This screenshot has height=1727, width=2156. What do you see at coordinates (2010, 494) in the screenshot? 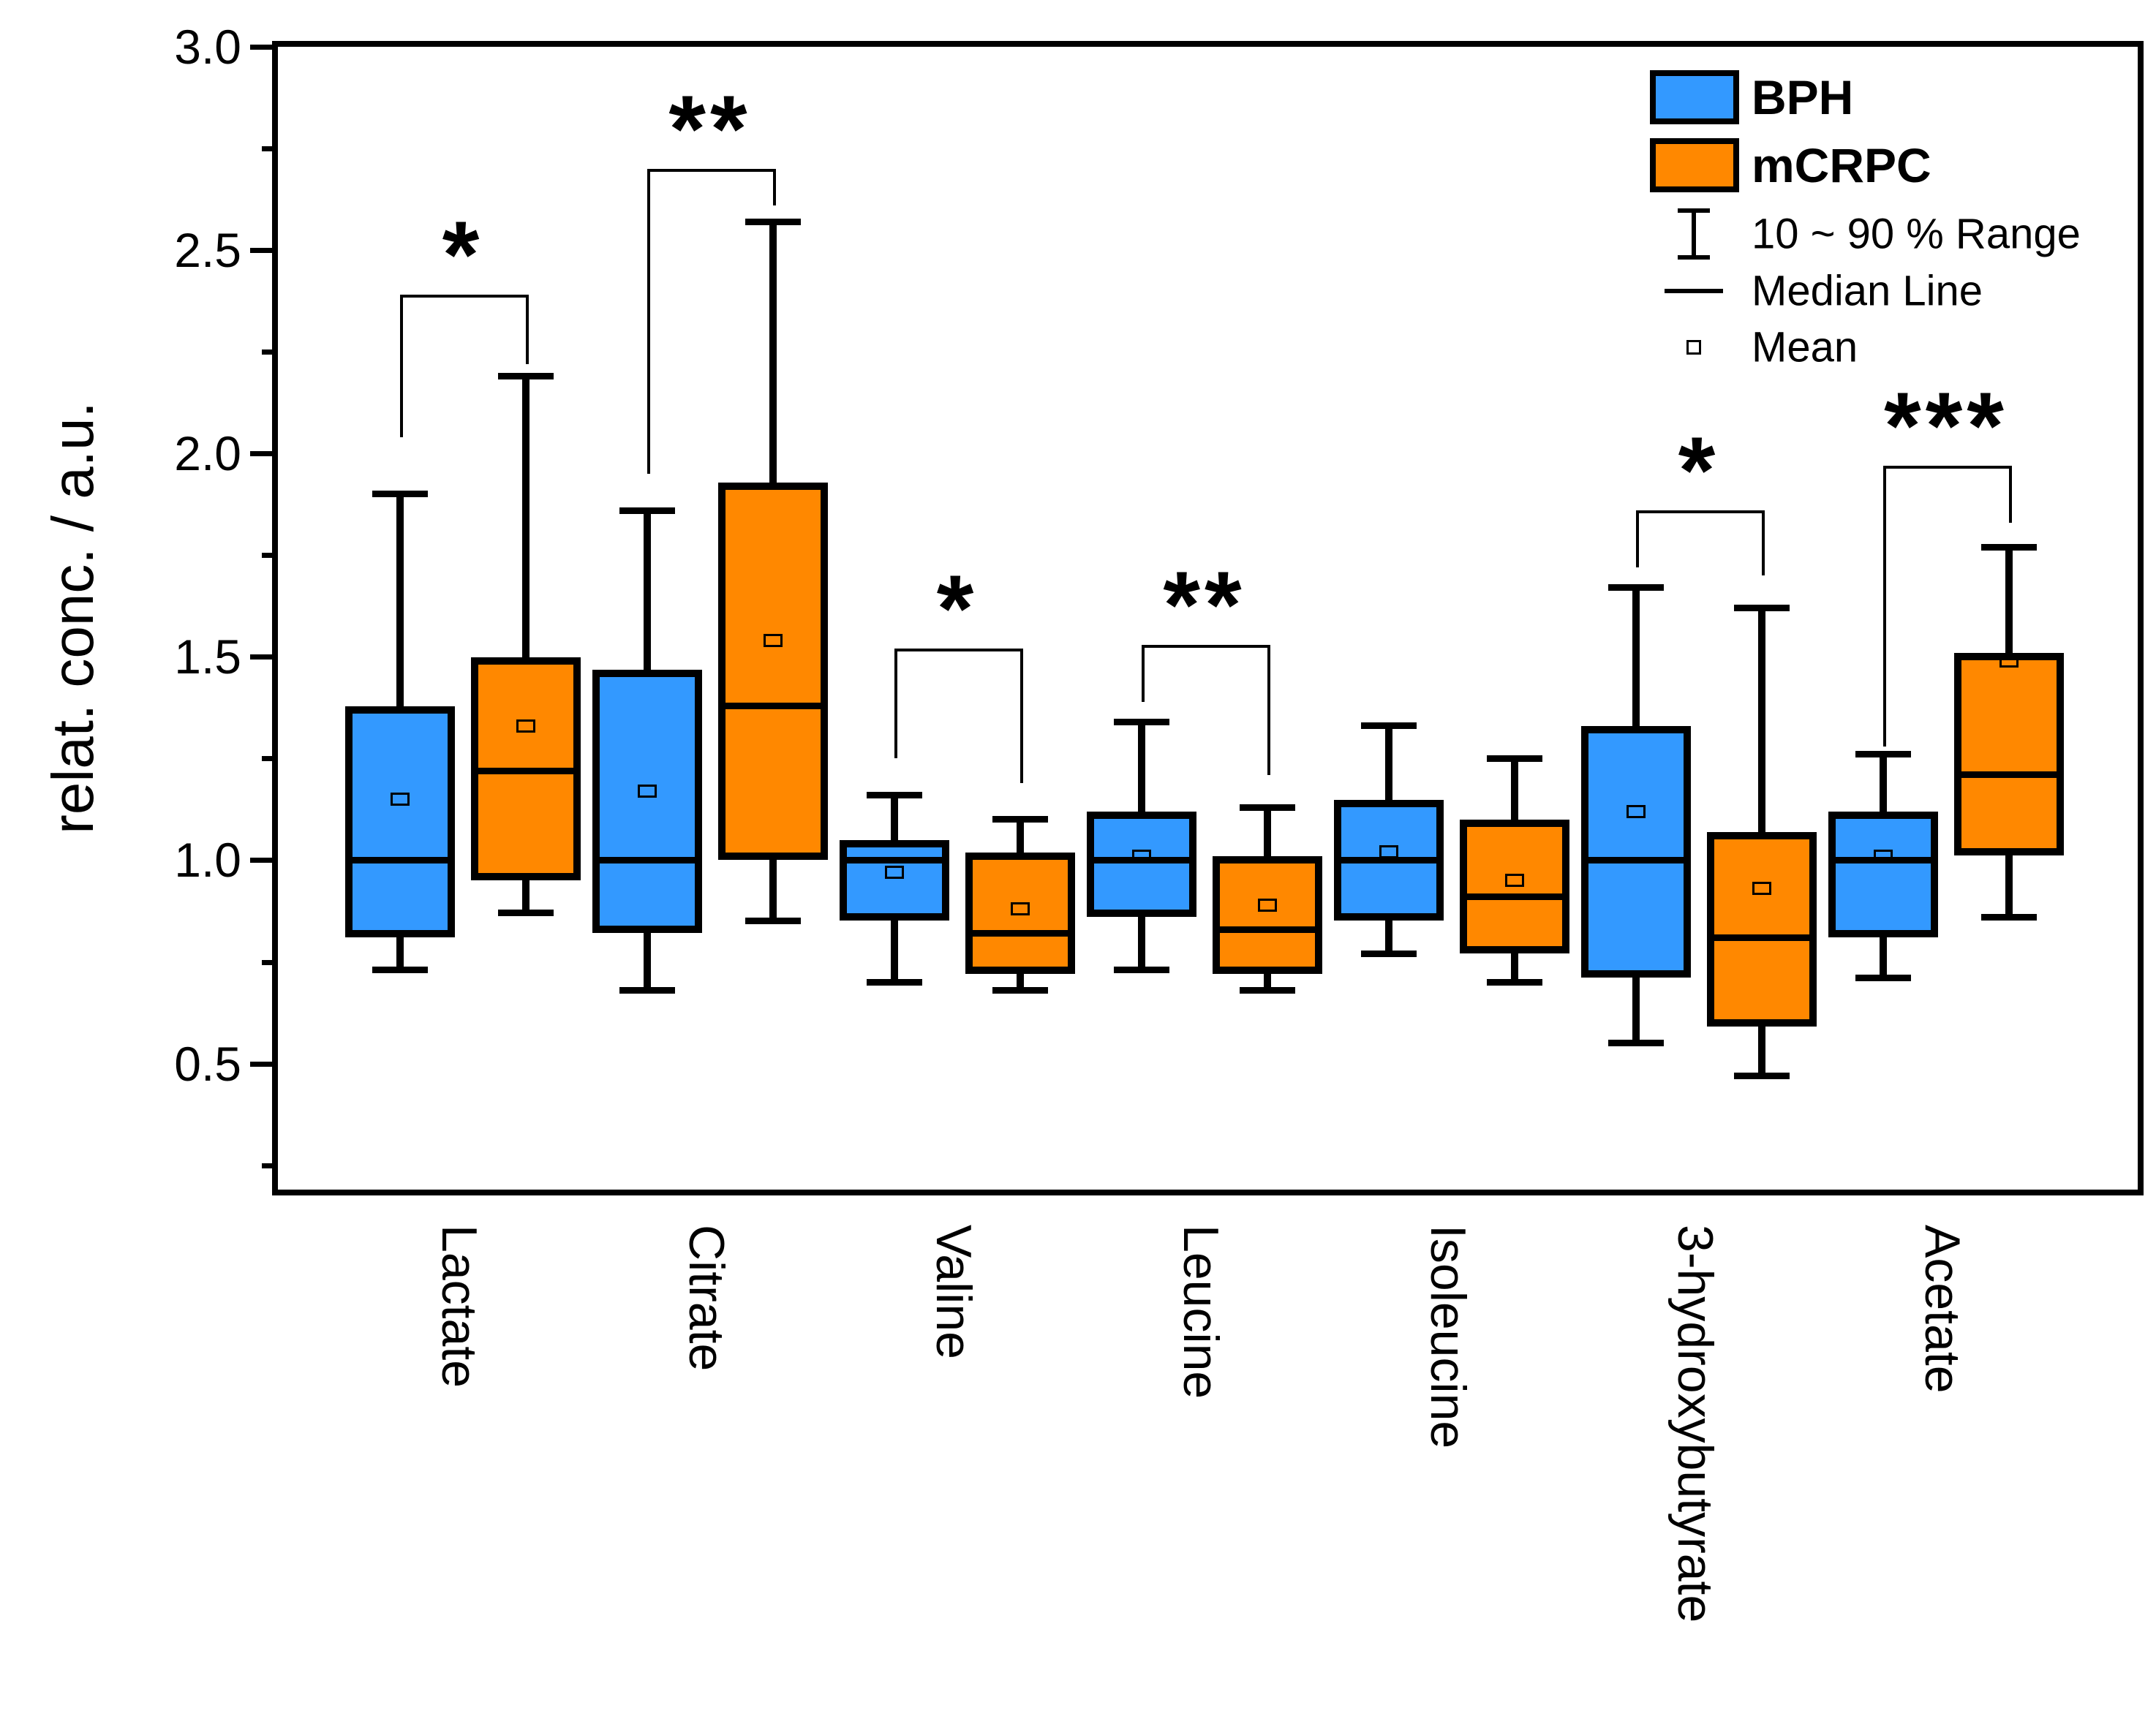
I see `sig-bracket-right-acetate` at bounding box center [2010, 494].